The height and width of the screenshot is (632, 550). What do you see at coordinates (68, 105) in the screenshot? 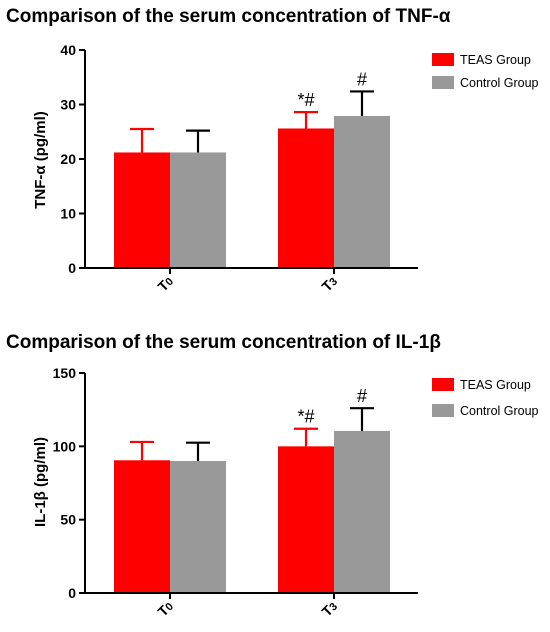
I see `y-tick-label: 30` at bounding box center [68, 105].